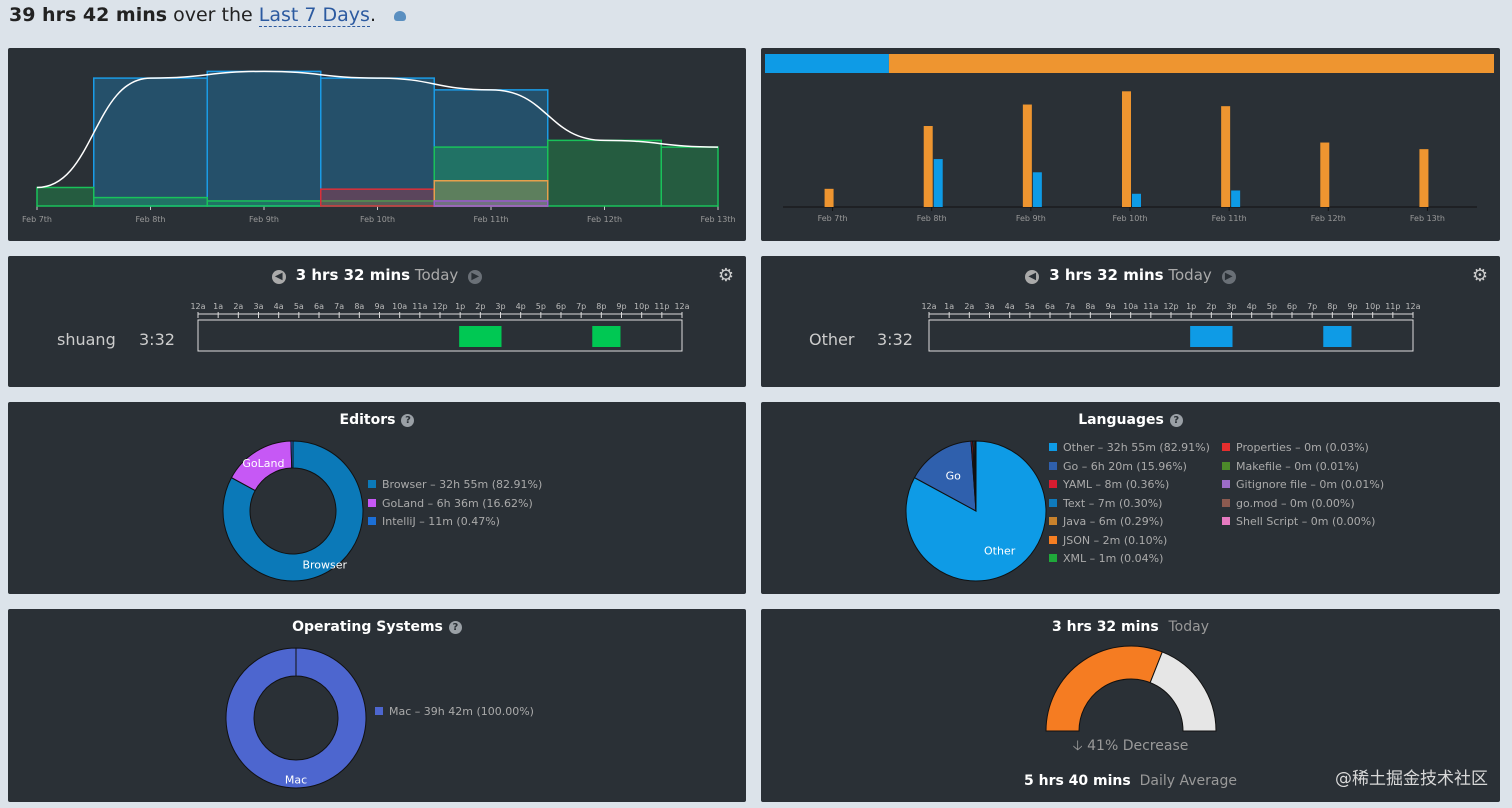  I want to click on hour-label: 7p, so click(581, 306).